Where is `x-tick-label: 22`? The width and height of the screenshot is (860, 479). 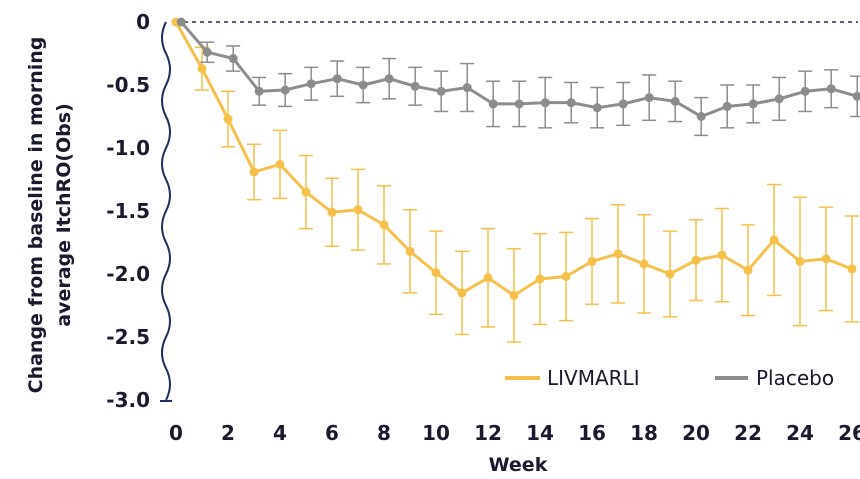 x-tick-label: 22 is located at coordinates (748, 433).